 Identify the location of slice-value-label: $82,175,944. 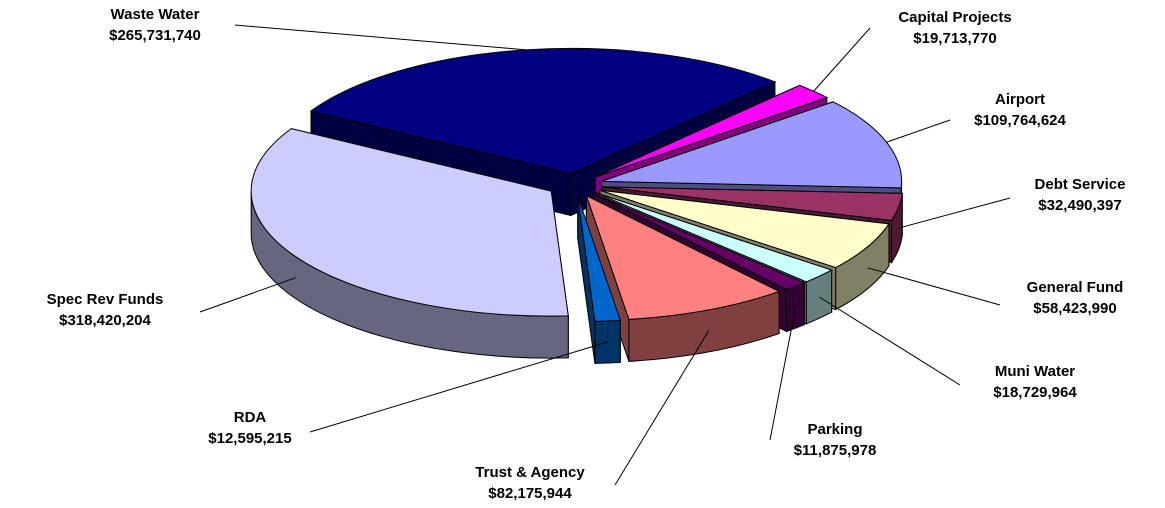
(530, 493).